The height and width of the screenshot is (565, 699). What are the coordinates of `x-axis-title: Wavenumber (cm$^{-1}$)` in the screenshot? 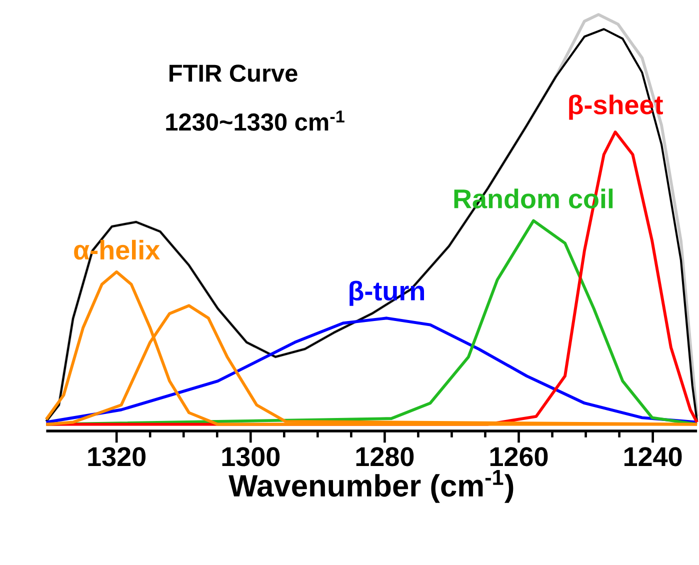 It's located at (371, 486).